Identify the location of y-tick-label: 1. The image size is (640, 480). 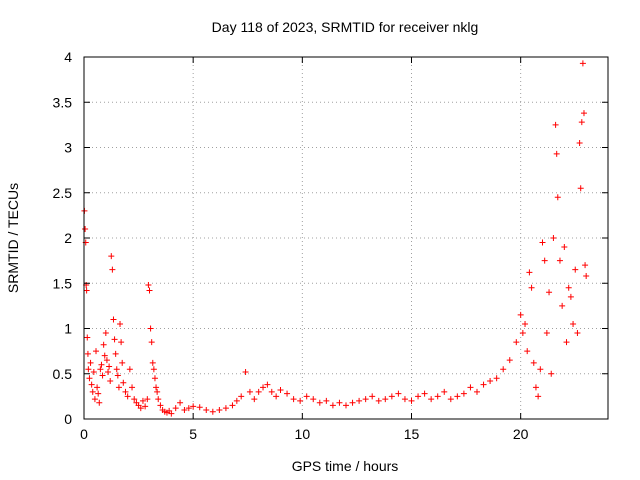
(68, 329).